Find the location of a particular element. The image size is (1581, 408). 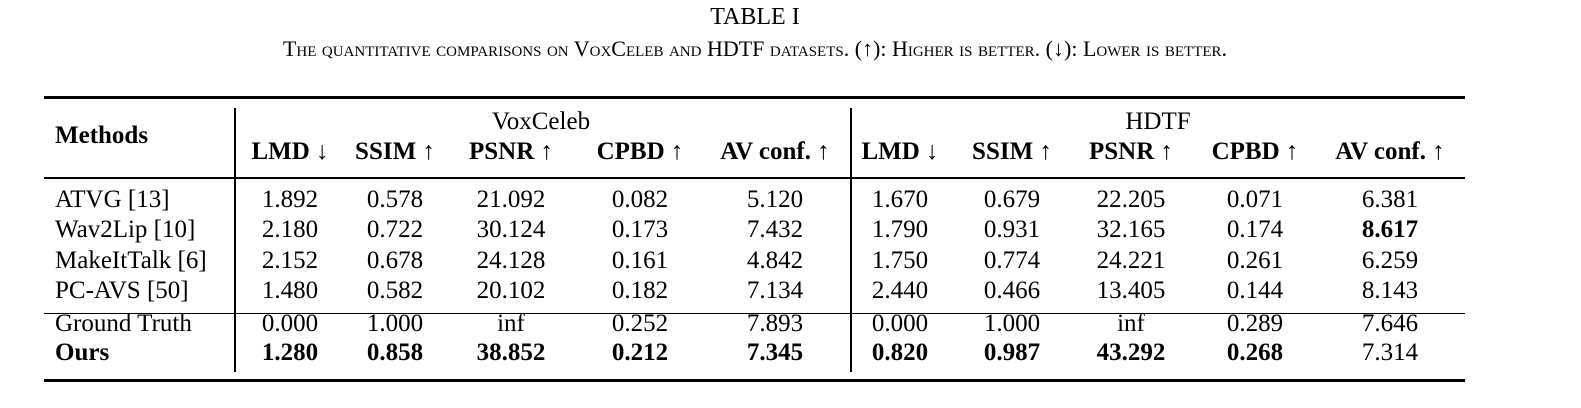

group-header-voxceleb: VoxCeleb is located at coordinates (541, 121).